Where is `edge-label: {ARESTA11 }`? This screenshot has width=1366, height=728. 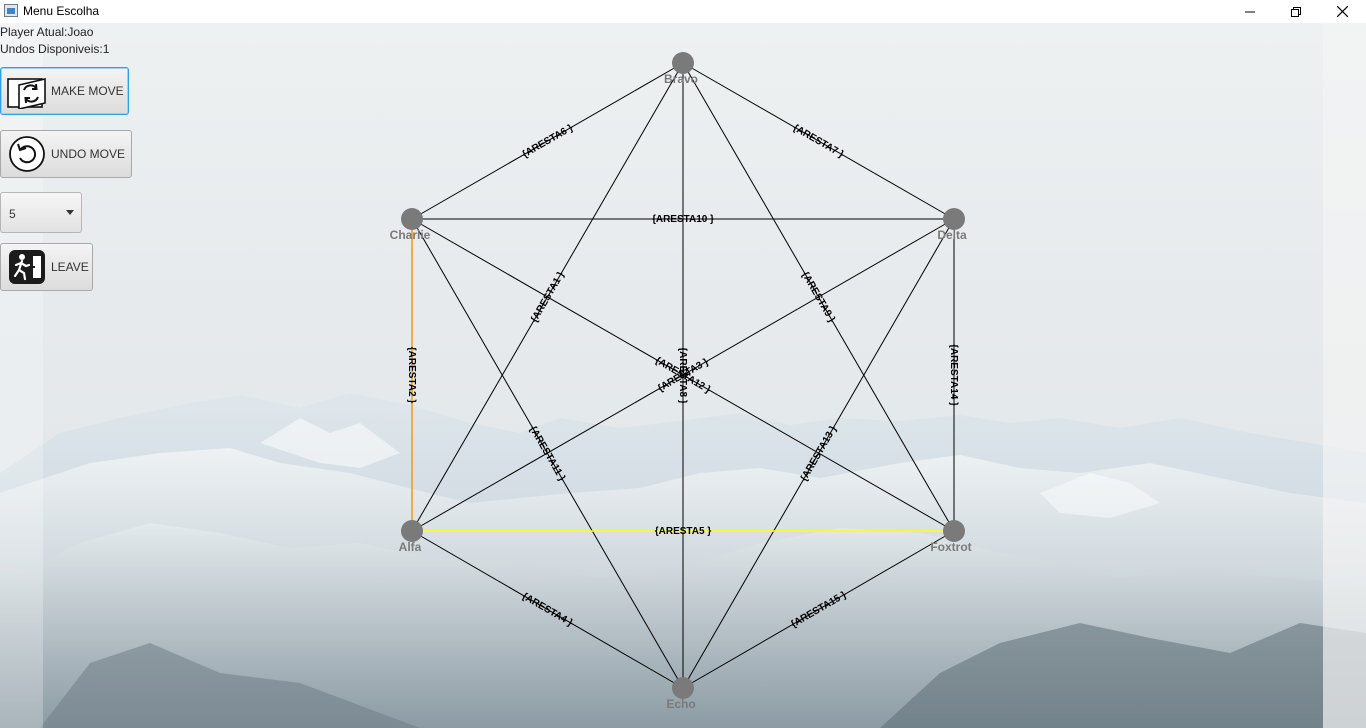
edge-label: {ARESTA11 } is located at coordinates (547, 453).